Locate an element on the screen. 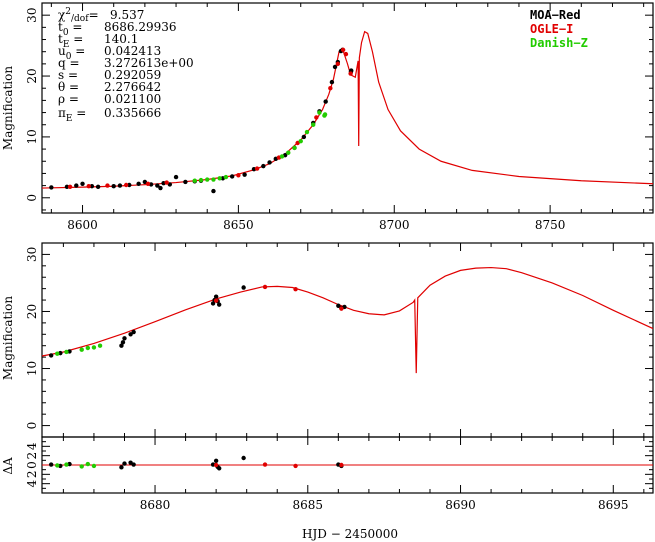 Image resolution: width=655 pixels, height=542 pixels. zoom-ytick-label: 30 is located at coordinates (32, 254).